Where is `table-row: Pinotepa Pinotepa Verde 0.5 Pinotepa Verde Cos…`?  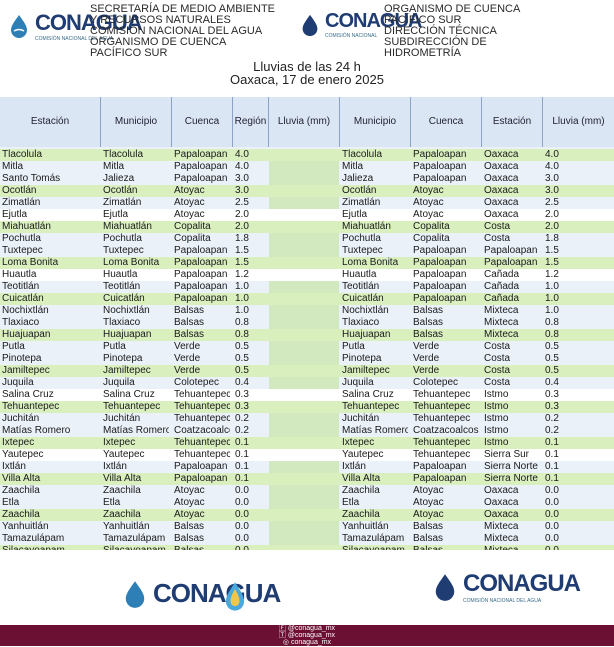 table-row: Pinotepa Pinotepa Verde 0.5 Pinotepa Verde Cos… is located at coordinates (307, 359).